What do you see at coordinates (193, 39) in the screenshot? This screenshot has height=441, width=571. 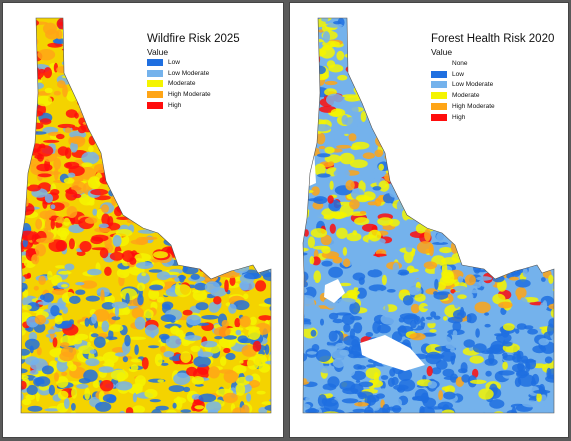 I see `map-title: Wildfire Risk 2025` at bounding box center [193, 39].